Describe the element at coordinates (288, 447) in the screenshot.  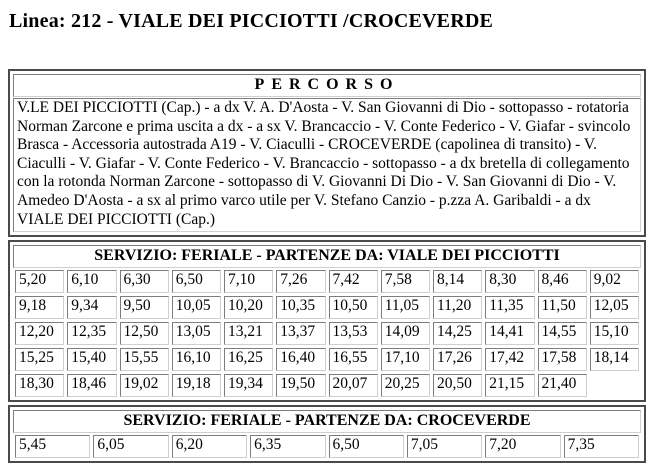
I see `departure-time-cell: 6,35` at that location.